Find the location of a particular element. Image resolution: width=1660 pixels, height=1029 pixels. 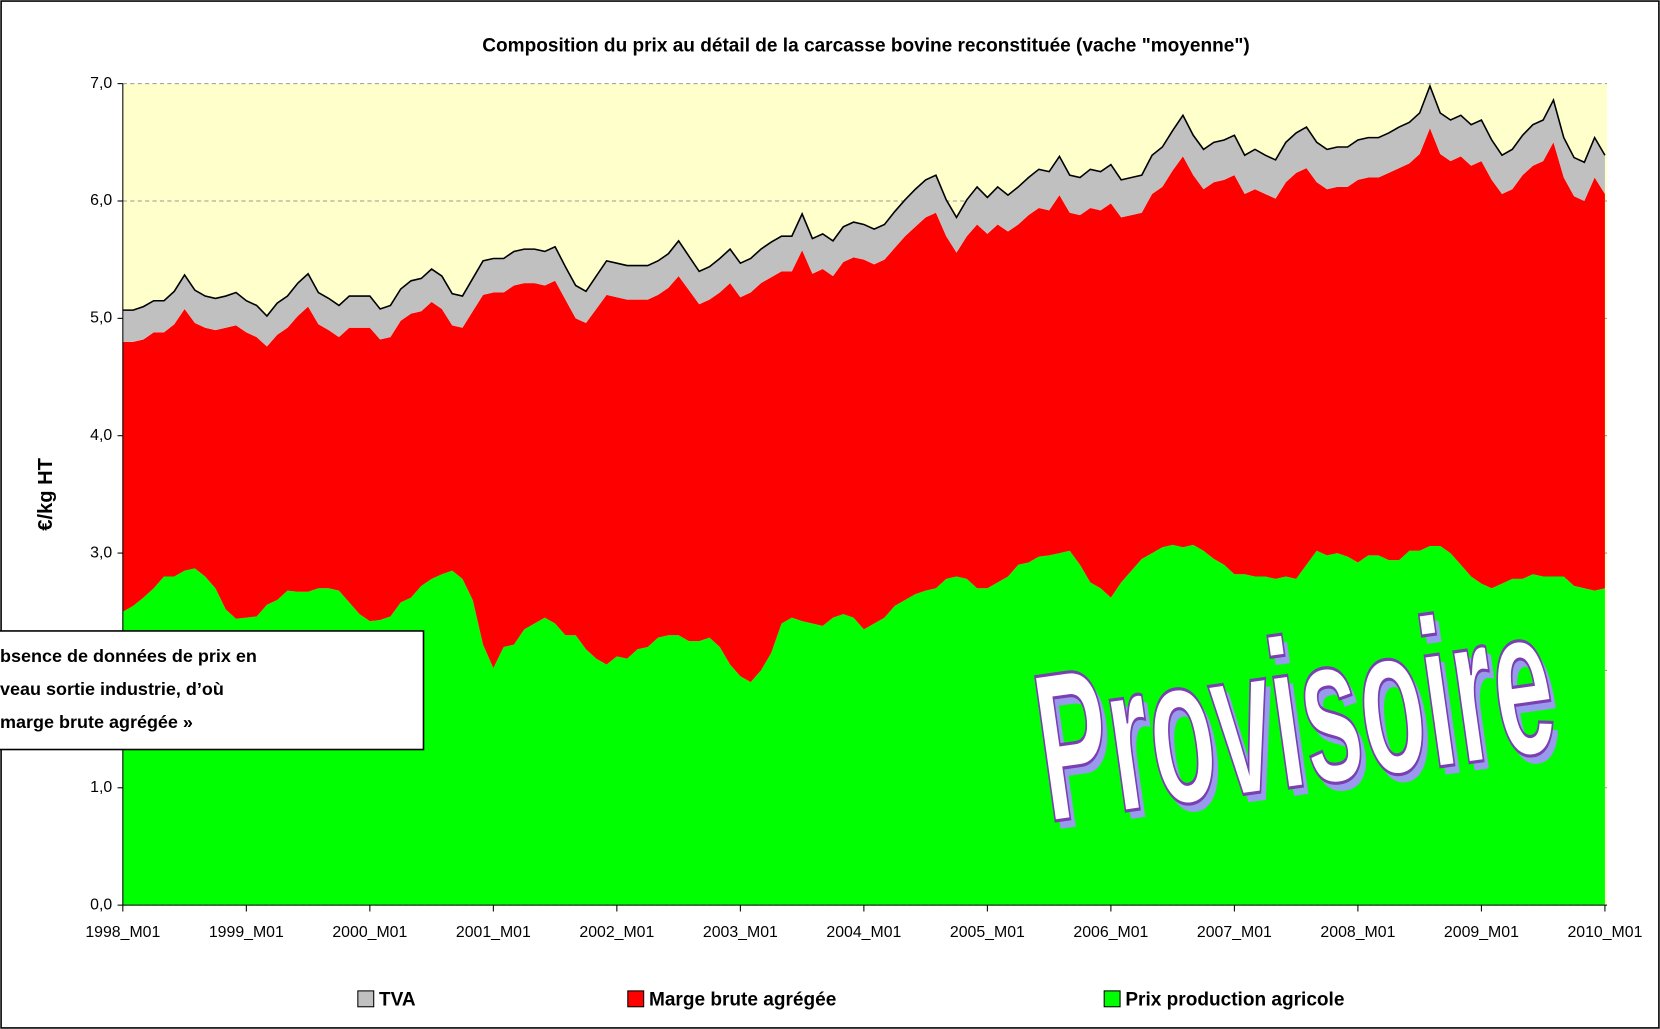

legend-label: TVA is located at coordinates (397, 999).